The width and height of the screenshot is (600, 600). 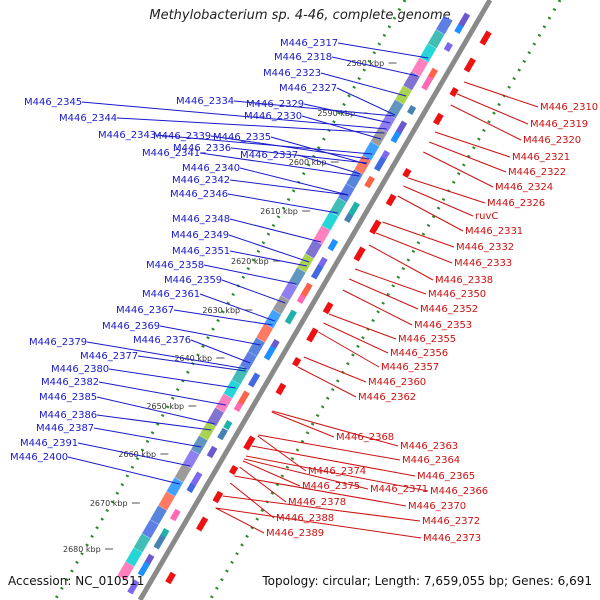 I want to click on gene-label-blue: M446_2385, so click(x=68, y=397).